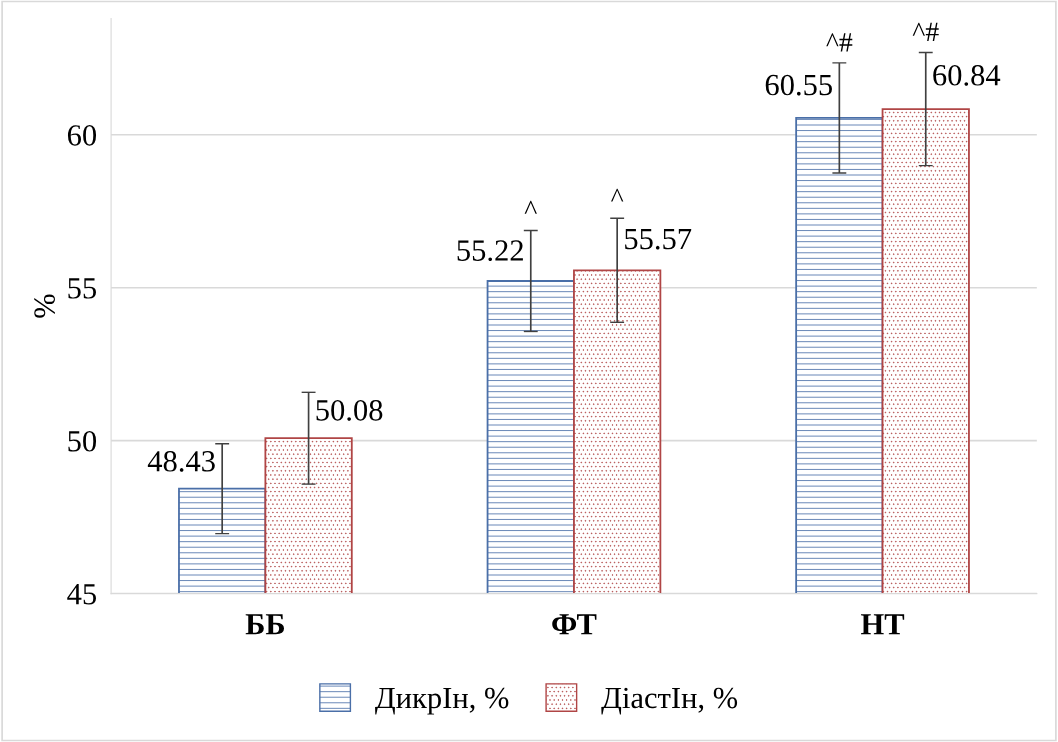 The image size is (1058, 742). Describe the element at coordinates (82, 441) in the screenshot. I see `y-tick-label: 50` at that location.